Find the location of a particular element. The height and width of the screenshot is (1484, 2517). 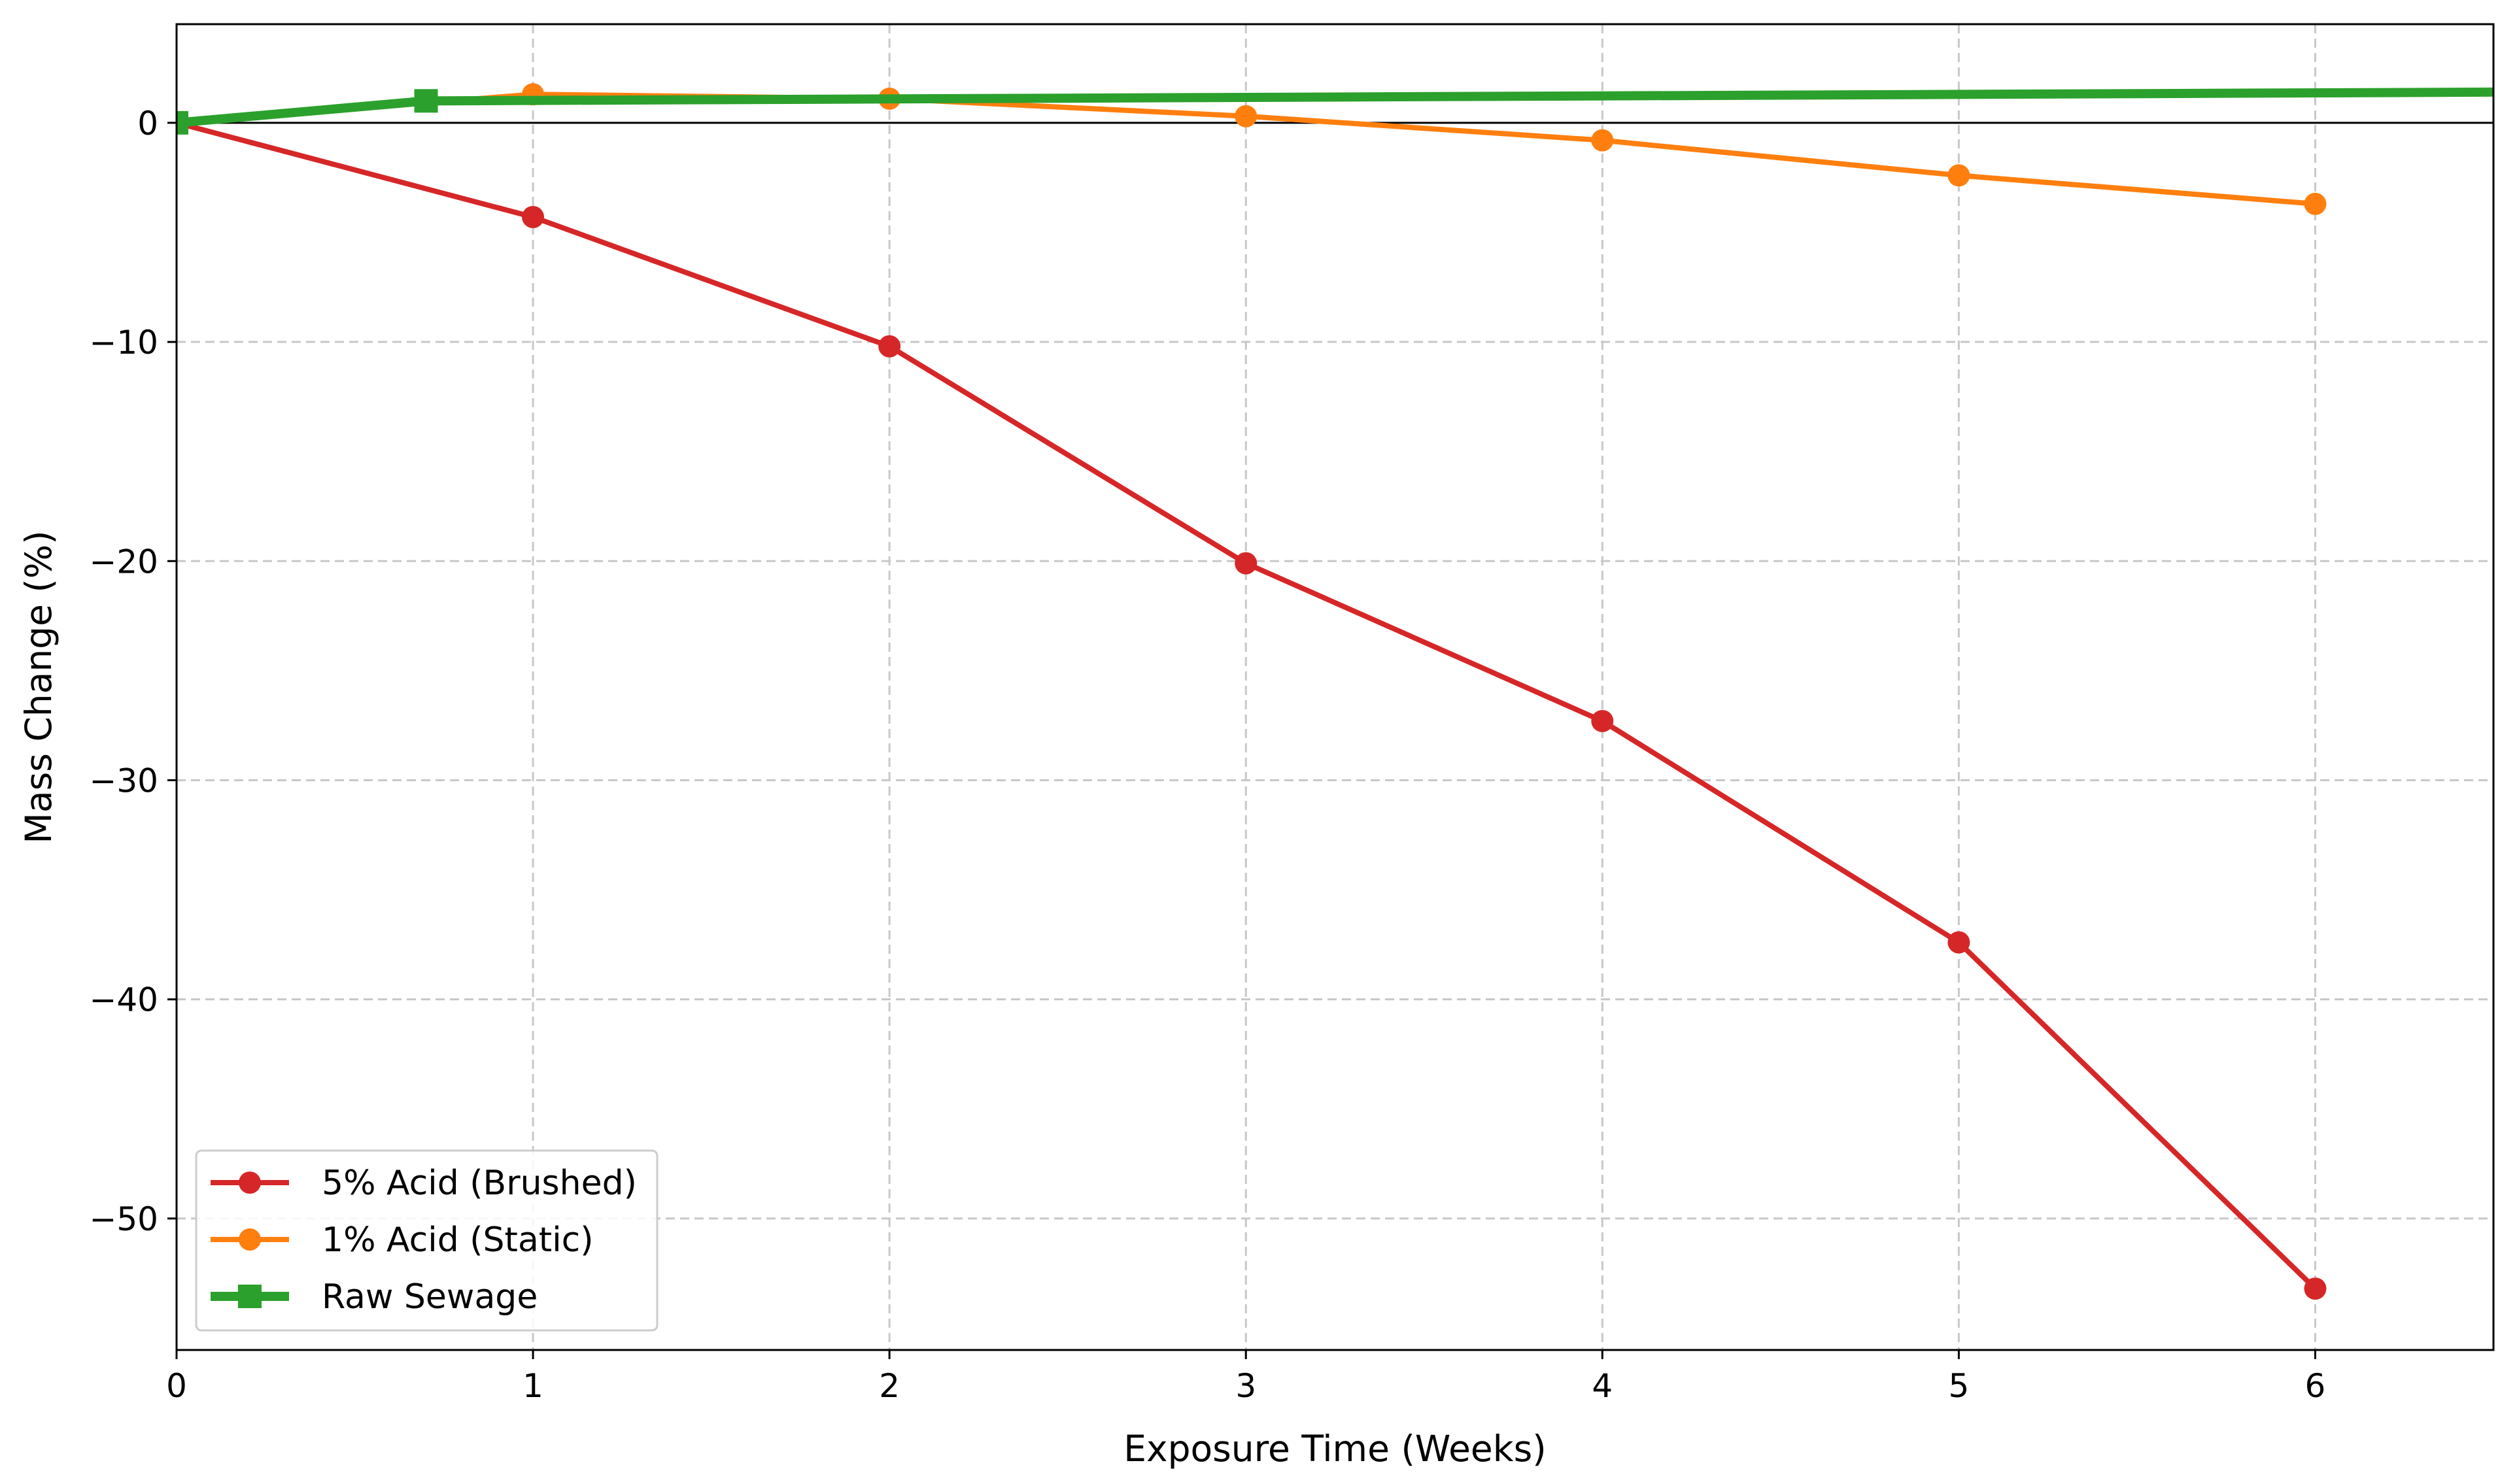

legend-entry-5-acid-brushed: 5% Acid (Brushed) is located at coordinates (424, 1183).